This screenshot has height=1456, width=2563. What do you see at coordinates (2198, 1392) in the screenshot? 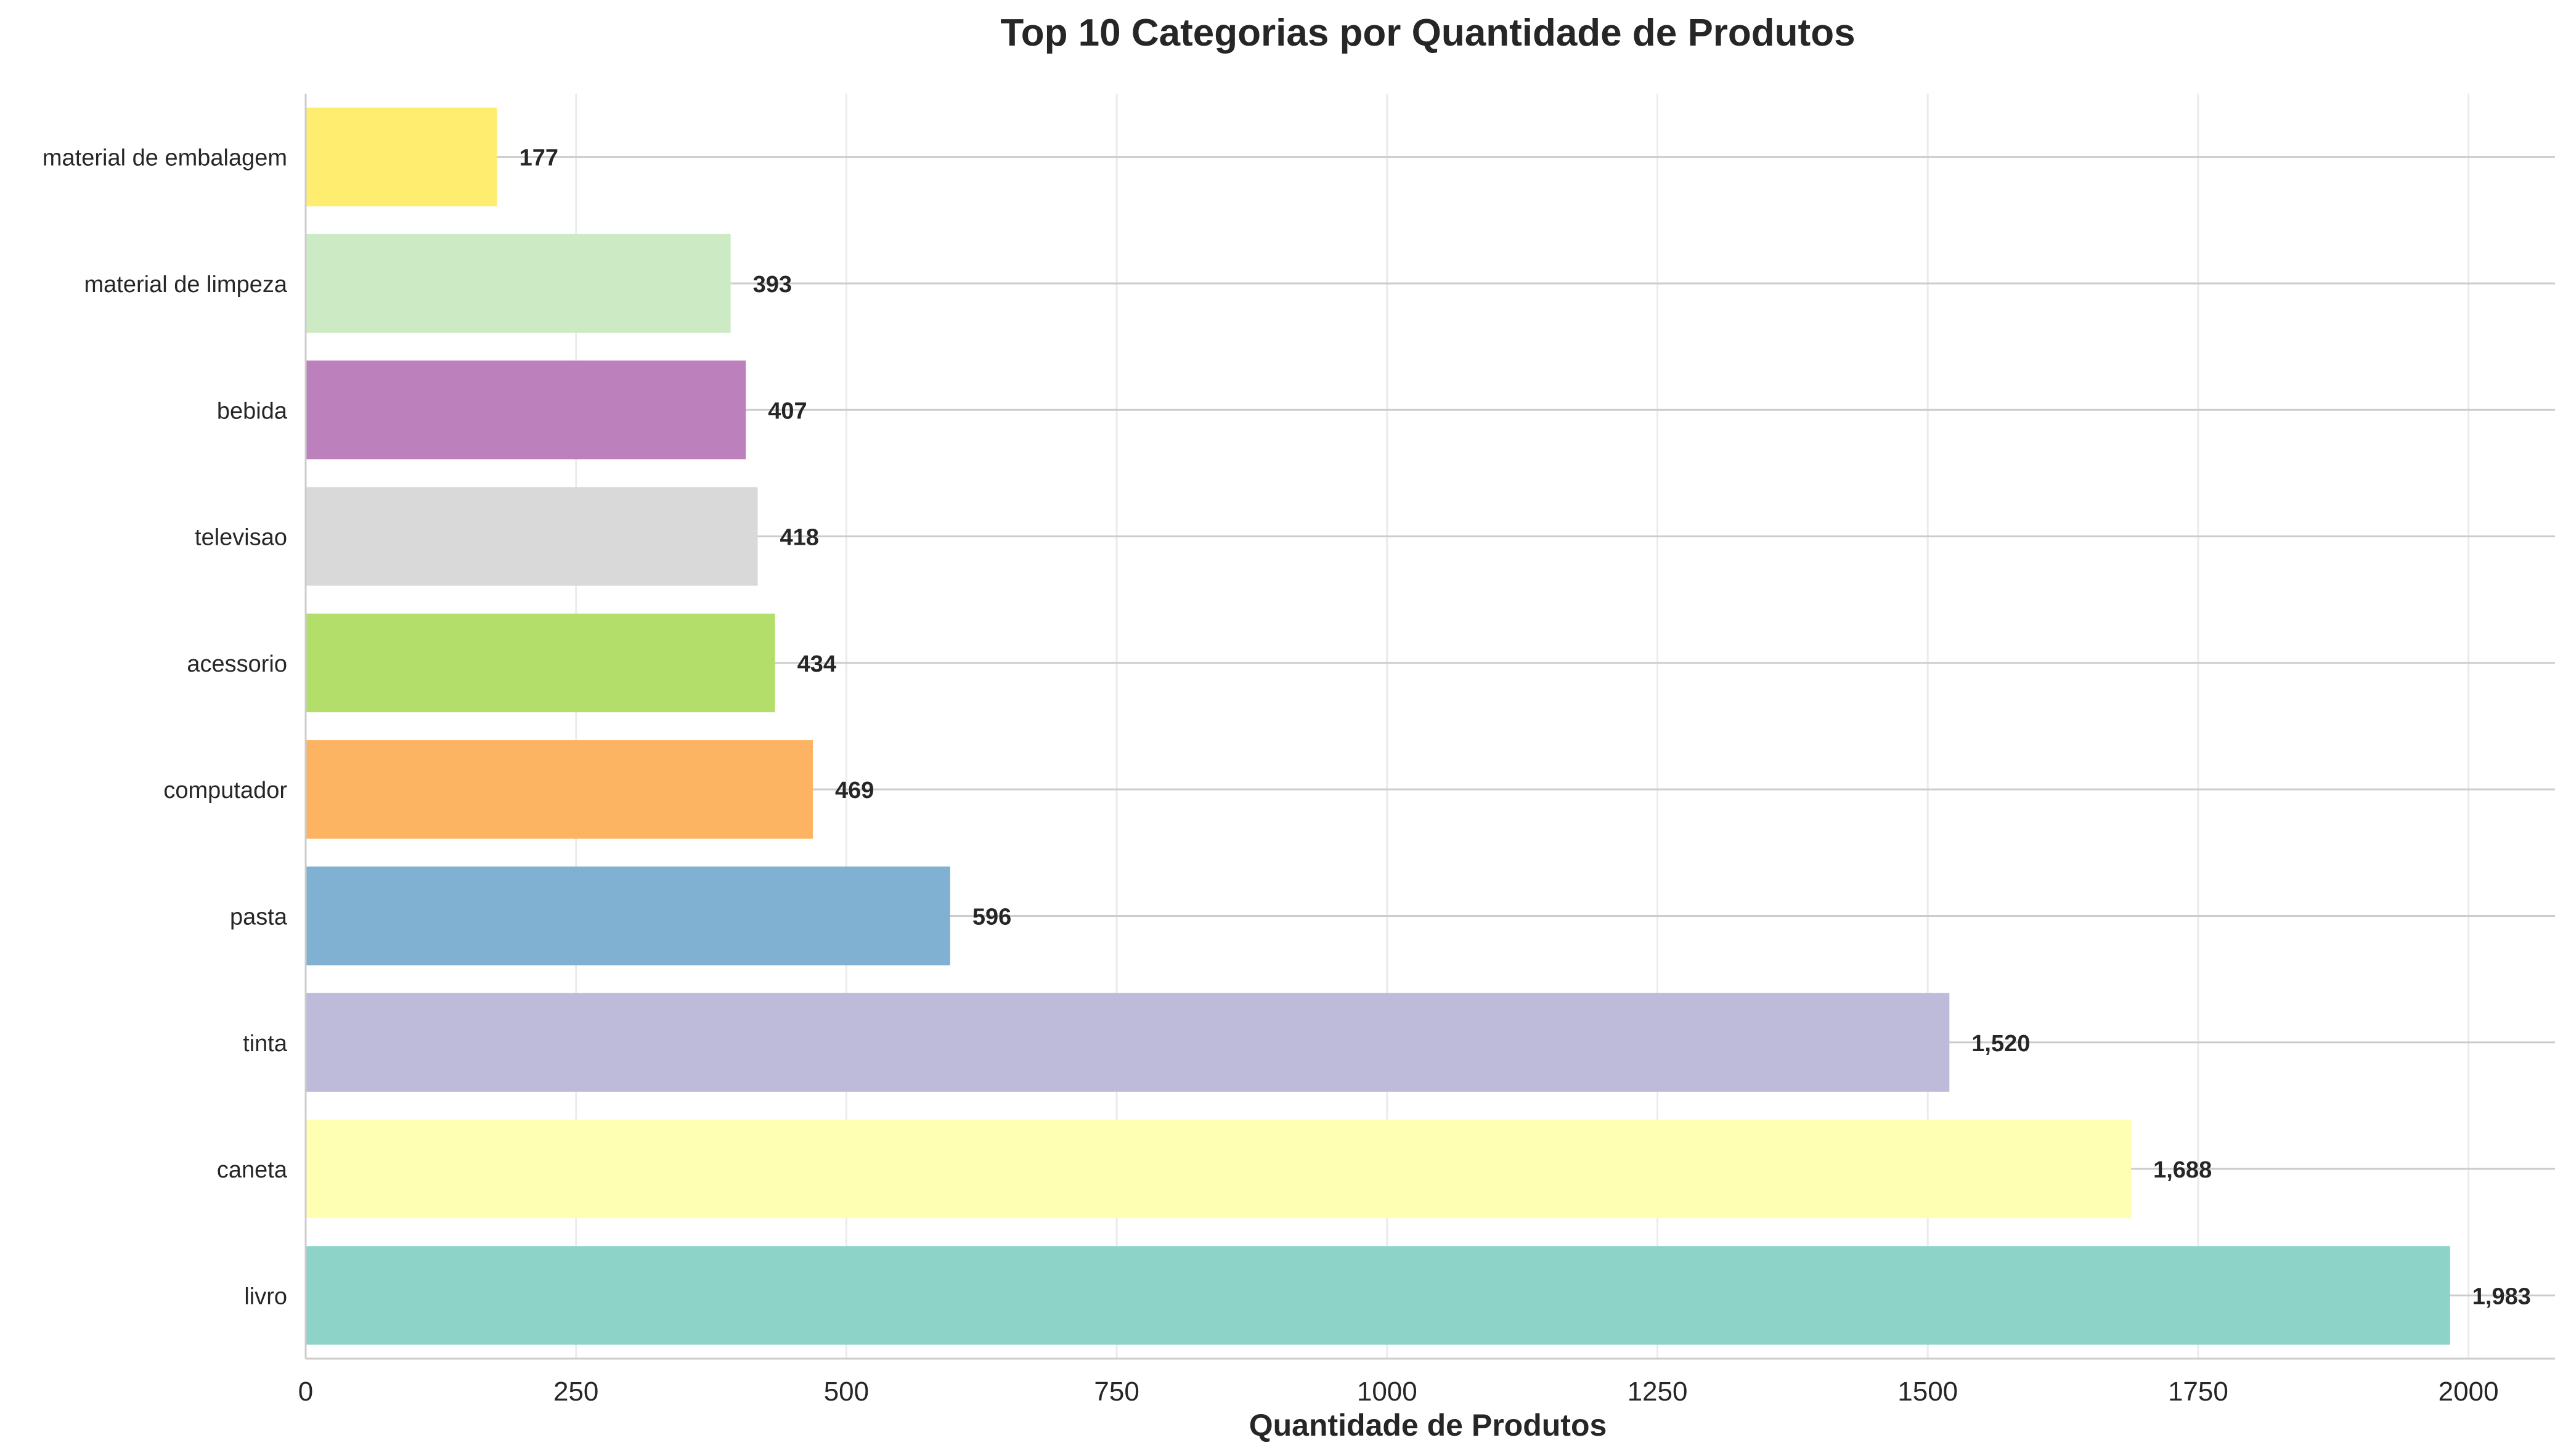
I see `x-tick-label: 1750` at bounding box center [2198, 1392].